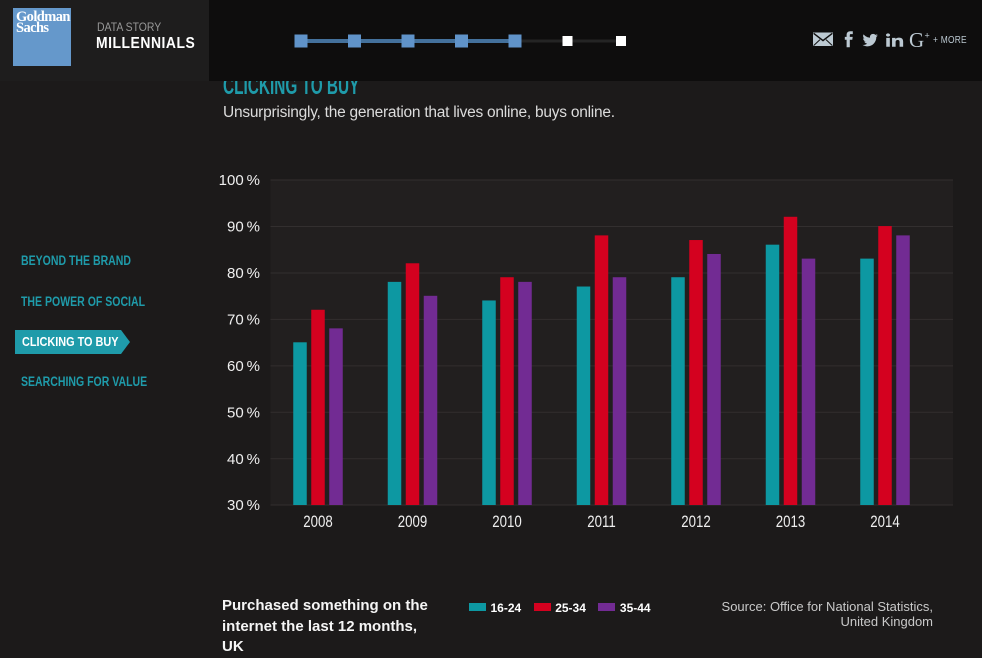 The image size is (982, 658). Describe the element at coordinates (243, 459) in the screenshot. I see `svg-text: 40 %` at that location.